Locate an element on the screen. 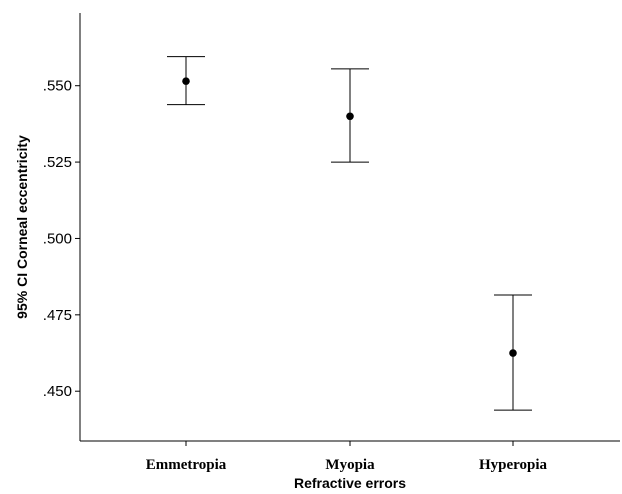 The width and height of the screenshot is (622, 494). y-tick-label: .500 is located at coordinates (57, 238).